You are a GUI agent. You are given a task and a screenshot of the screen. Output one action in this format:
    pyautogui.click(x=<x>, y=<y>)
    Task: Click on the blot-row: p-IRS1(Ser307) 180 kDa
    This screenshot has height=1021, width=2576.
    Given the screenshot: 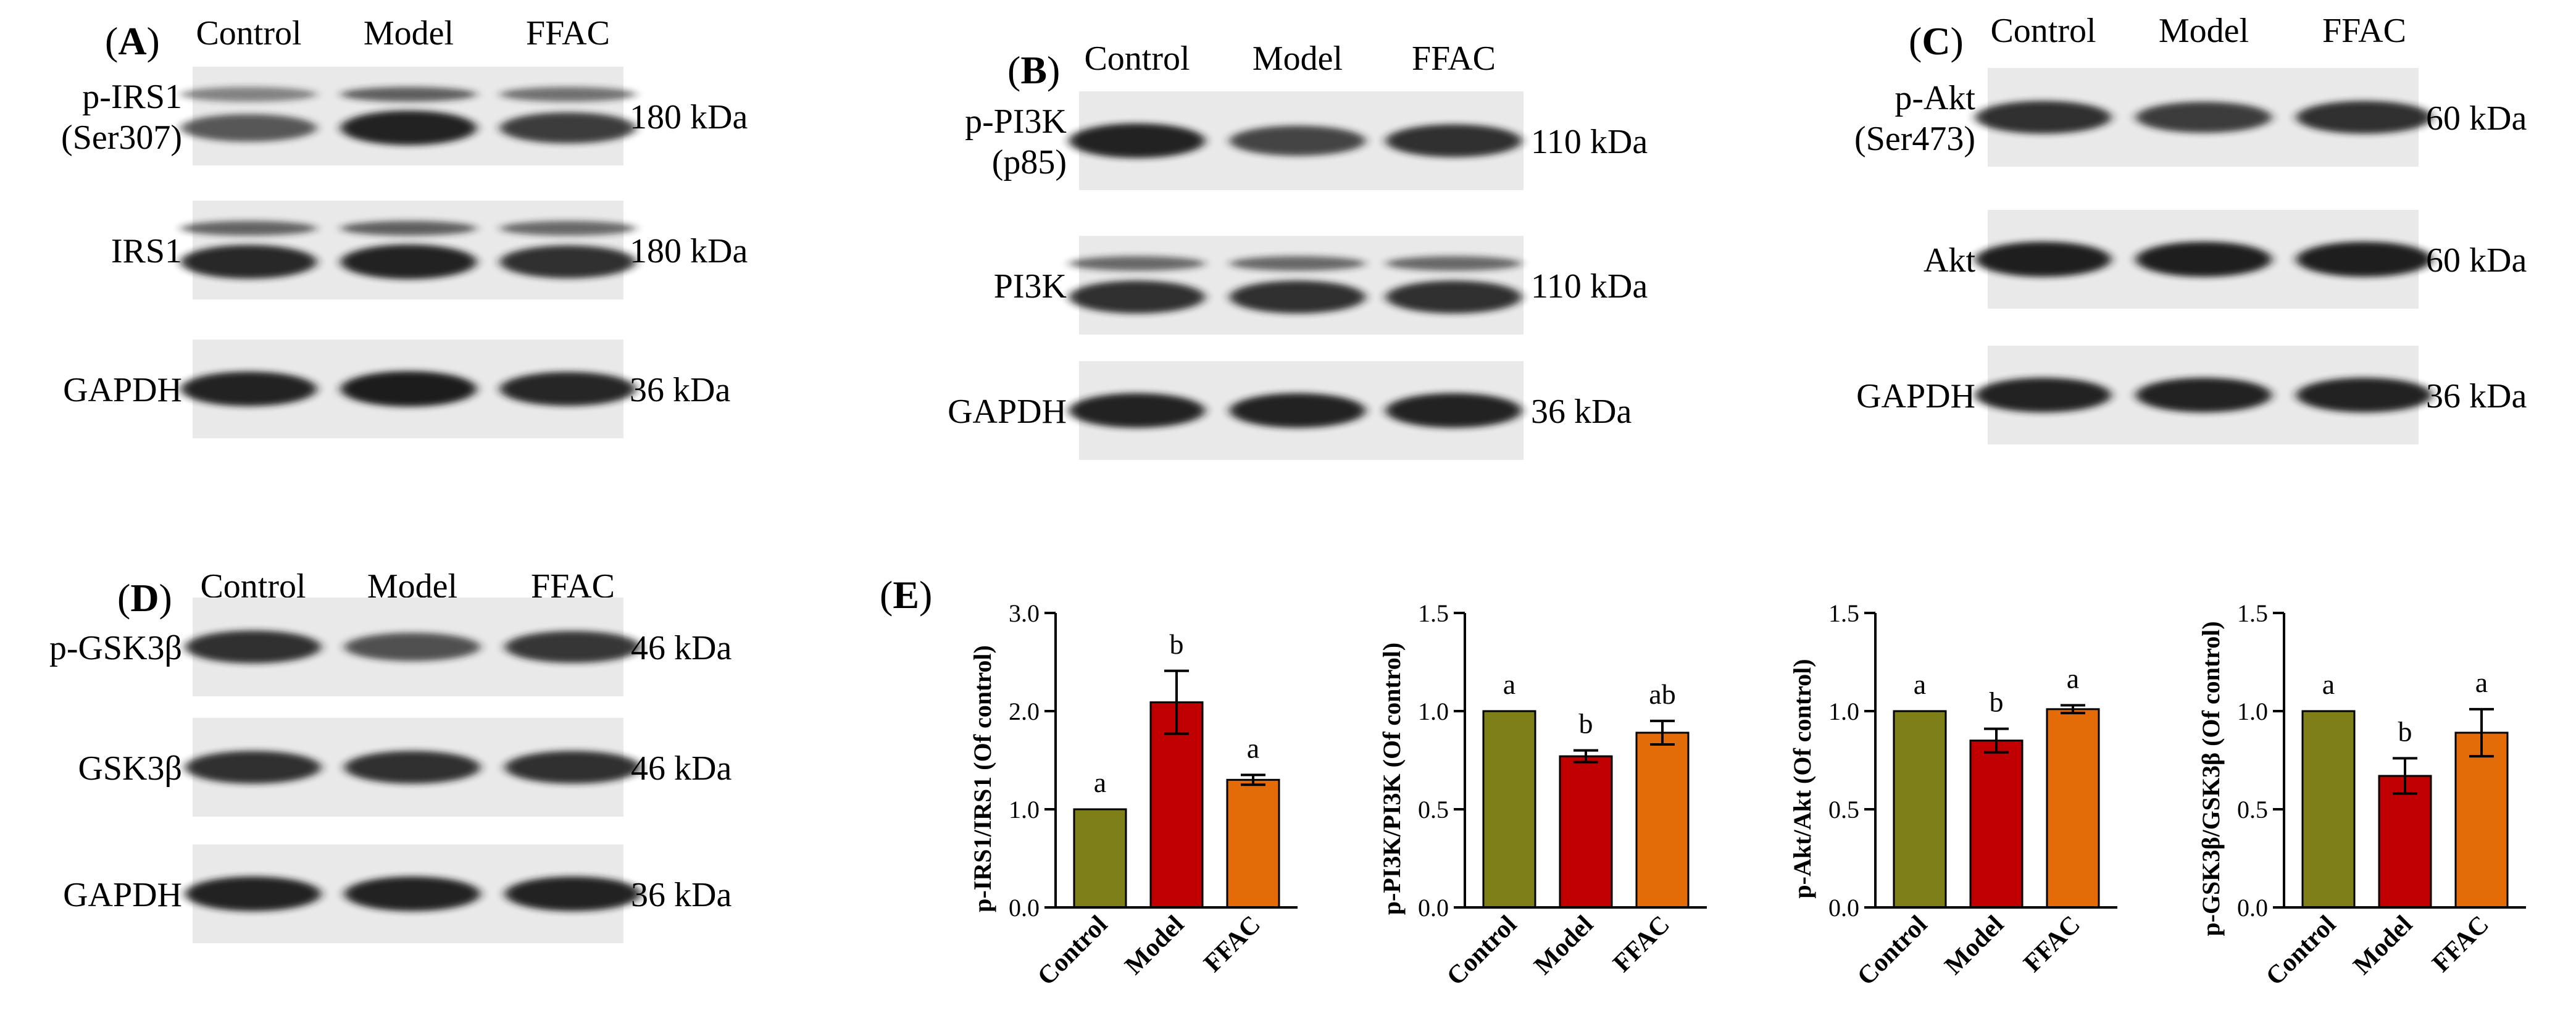 What is the action you would take?
    pyautogui.click(x=405, y=116)
    